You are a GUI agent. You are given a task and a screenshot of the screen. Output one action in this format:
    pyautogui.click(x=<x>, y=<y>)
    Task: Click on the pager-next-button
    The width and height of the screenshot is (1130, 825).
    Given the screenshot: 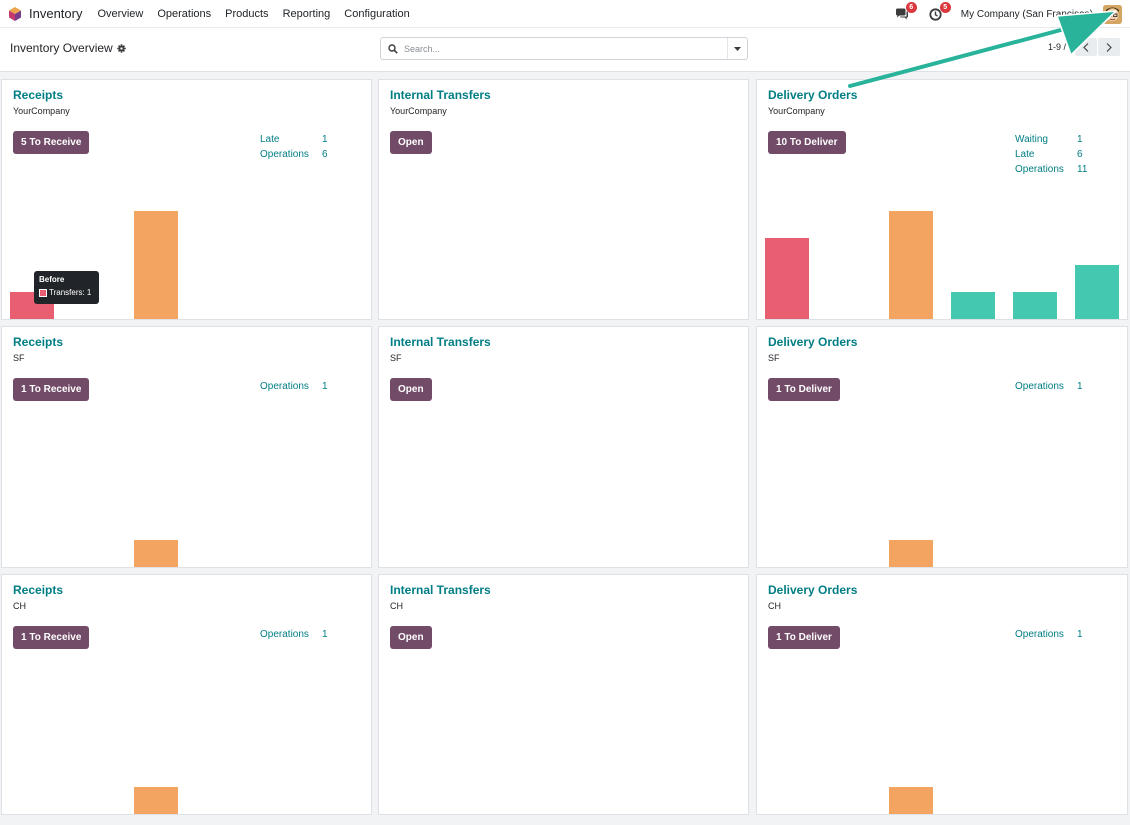 What is the action you would take?
    pyautogui.click(x=1109, y=47)
    